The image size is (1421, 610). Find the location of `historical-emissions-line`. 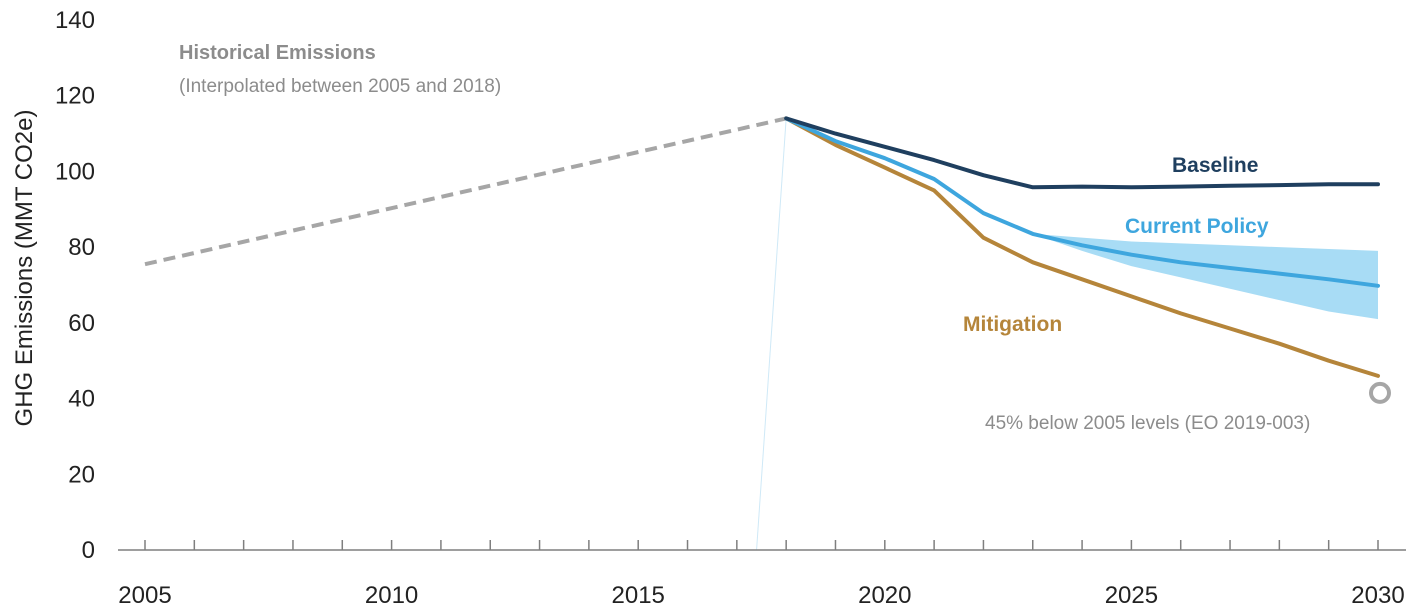

historical-emissions-line is located at coordinates (465, 191).